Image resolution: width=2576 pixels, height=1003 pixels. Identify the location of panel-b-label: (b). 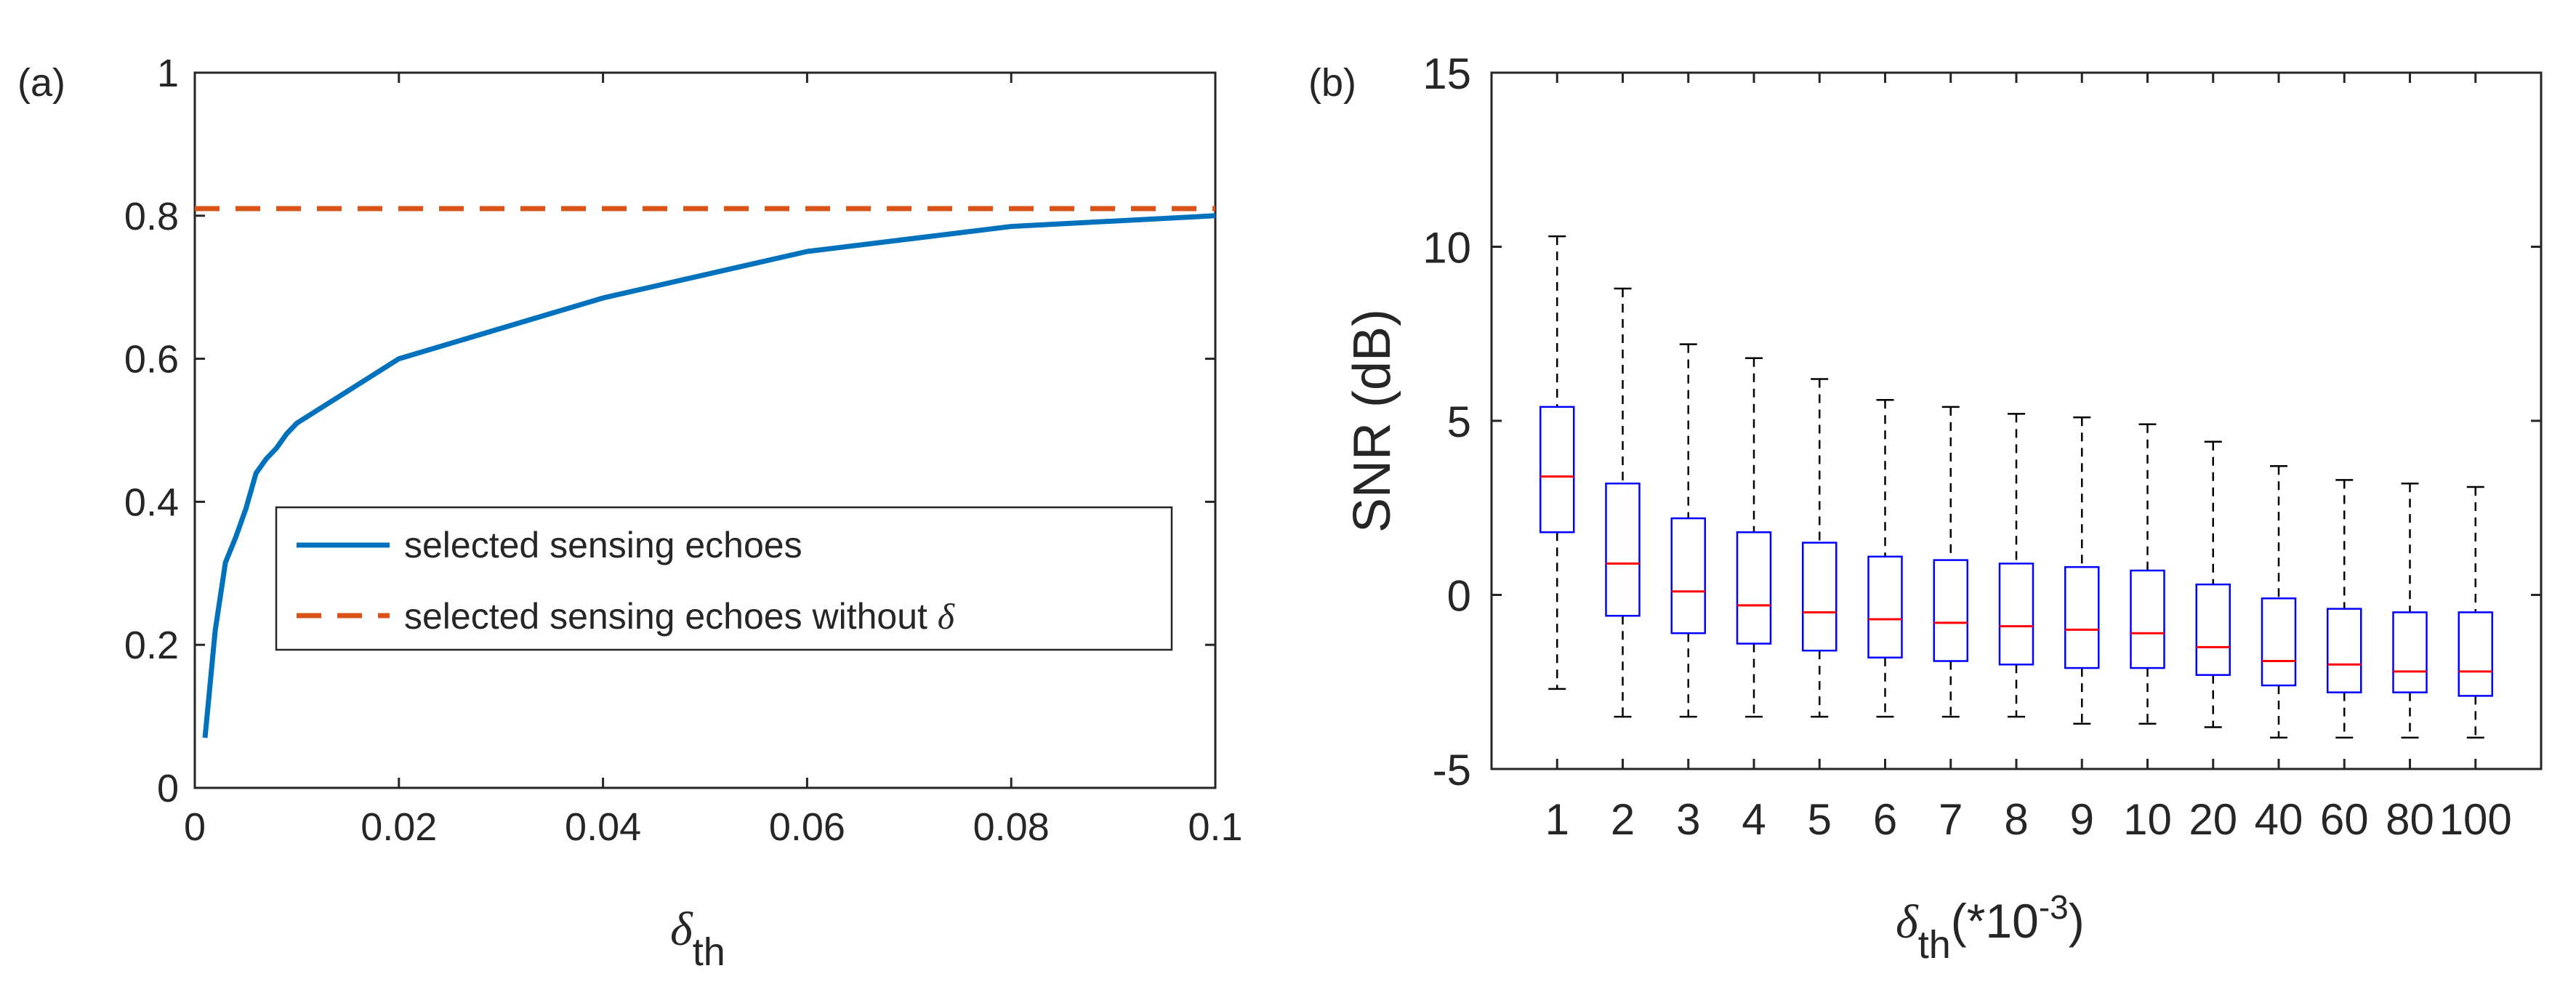
(1332, 83).